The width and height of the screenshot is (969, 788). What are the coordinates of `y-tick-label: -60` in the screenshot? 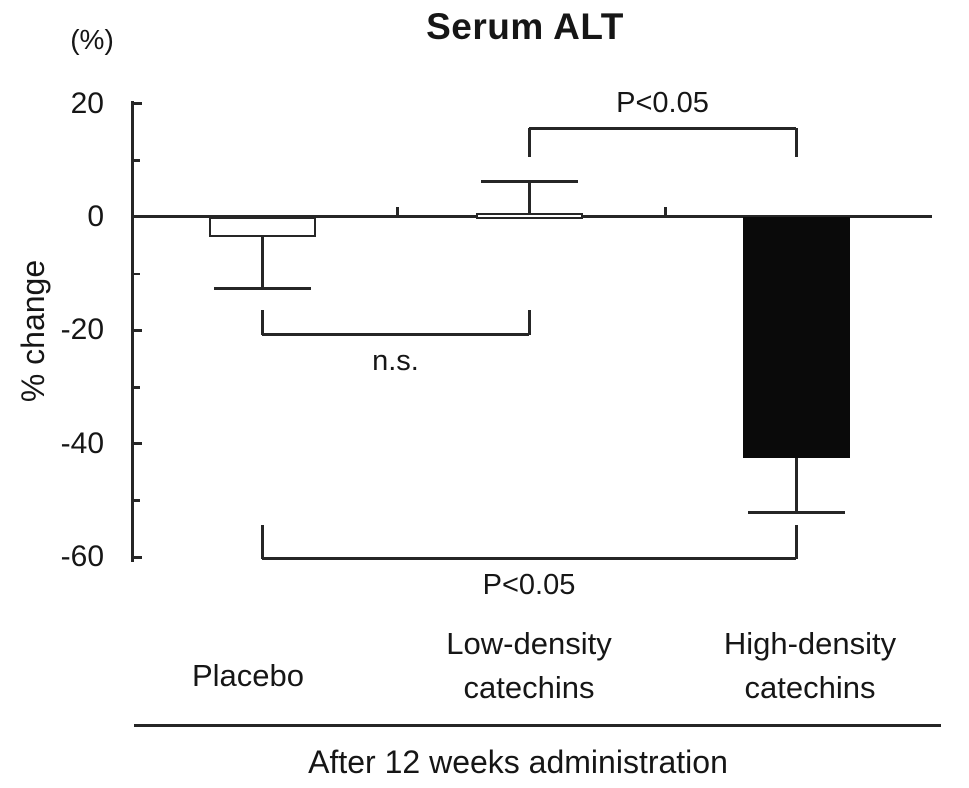 It's located at (82, 556).